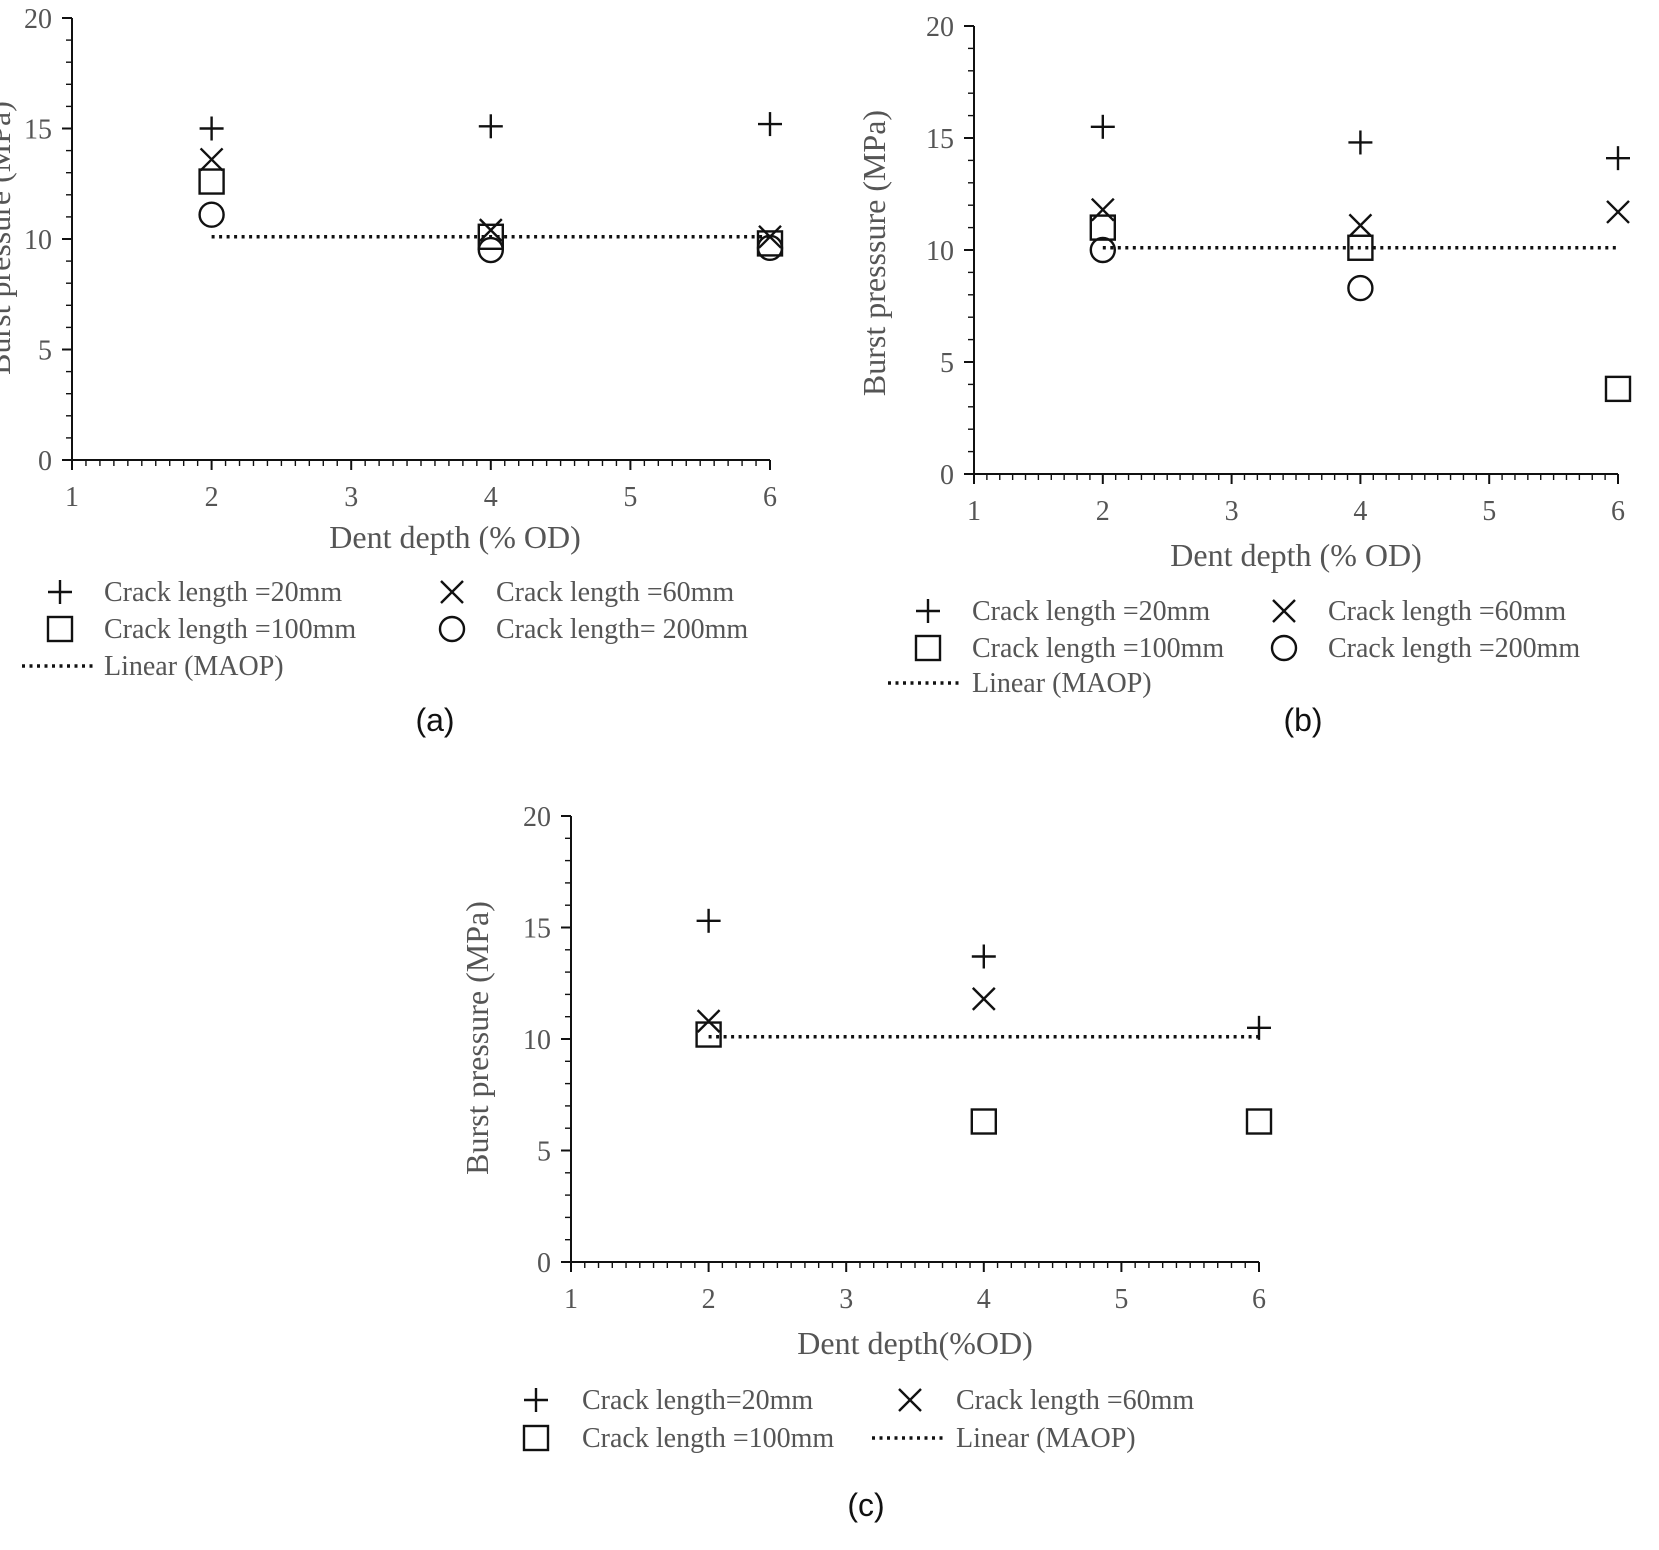  Describe the element at coordinates (697, 1400) in the screenshot. I see `legend-label: Crack length=20mm` at that location.